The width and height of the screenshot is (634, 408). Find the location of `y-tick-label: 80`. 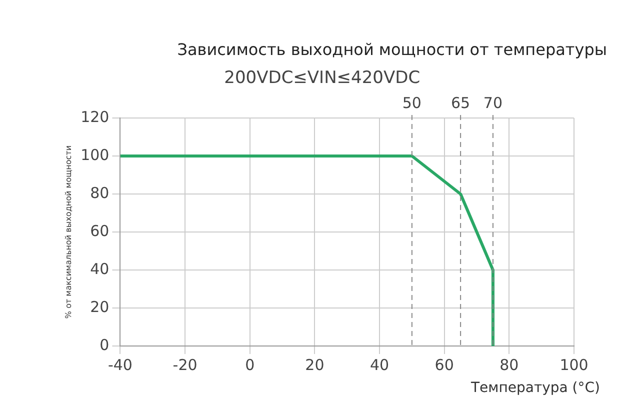

y-tick-label: 80 is located at coordinates (100, 193).